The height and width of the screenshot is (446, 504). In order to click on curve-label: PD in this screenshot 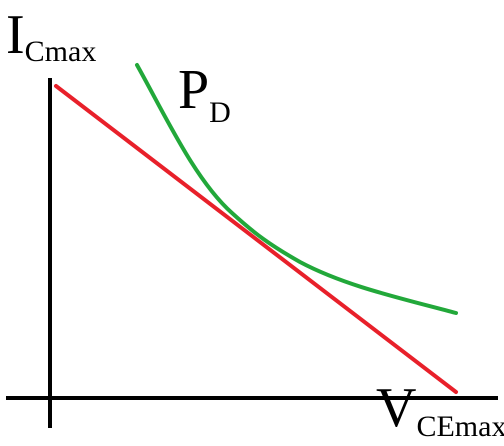, I will do `click(204, 94)`.